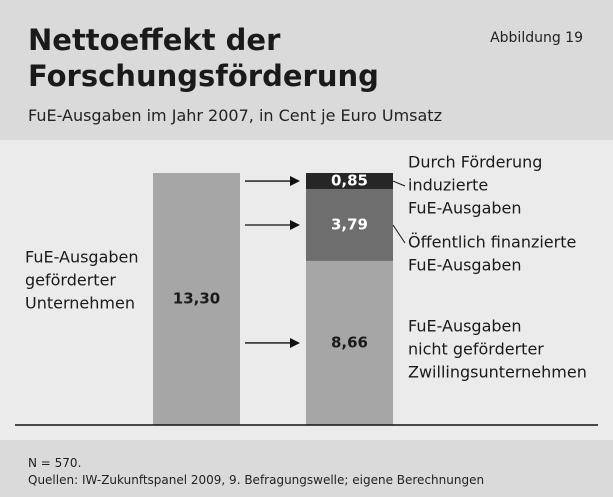 The image size is (613, 497). I want to click on value-label: 13,30, so click(196, 299).